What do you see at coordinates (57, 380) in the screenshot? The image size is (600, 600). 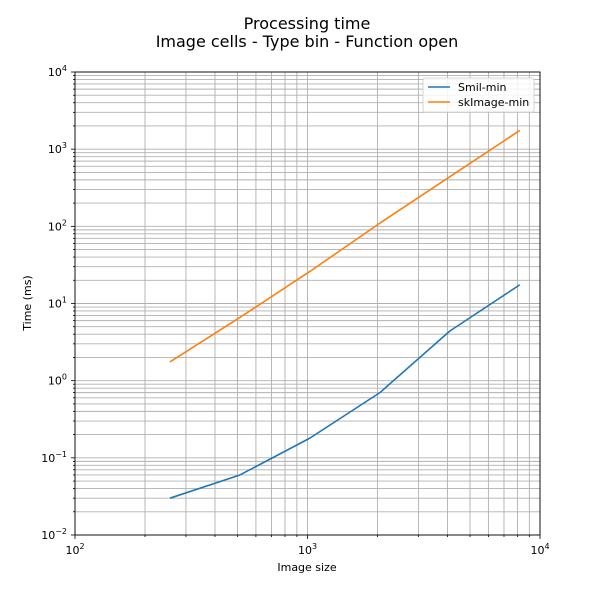 I see `y-tick-label: 10⁰` at bounding box center [57, 380].